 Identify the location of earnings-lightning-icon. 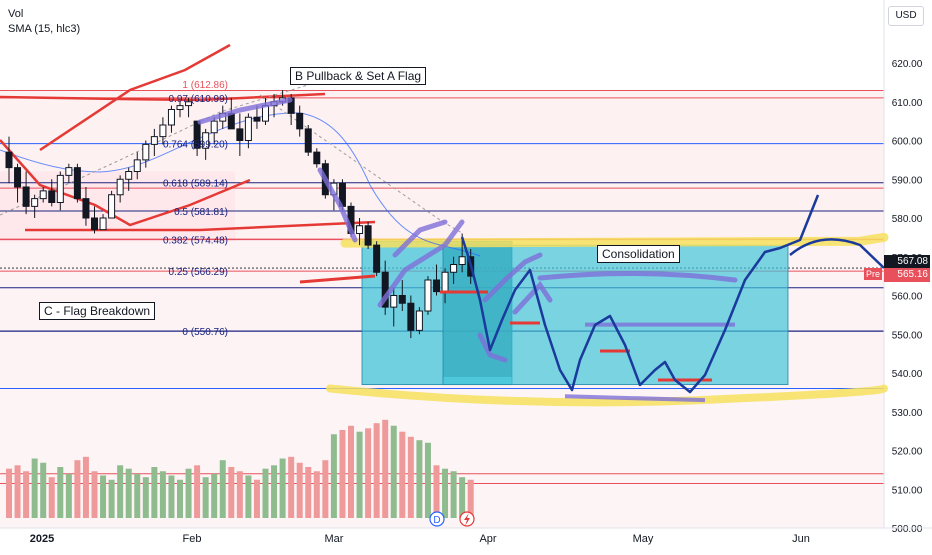
(467, 519).